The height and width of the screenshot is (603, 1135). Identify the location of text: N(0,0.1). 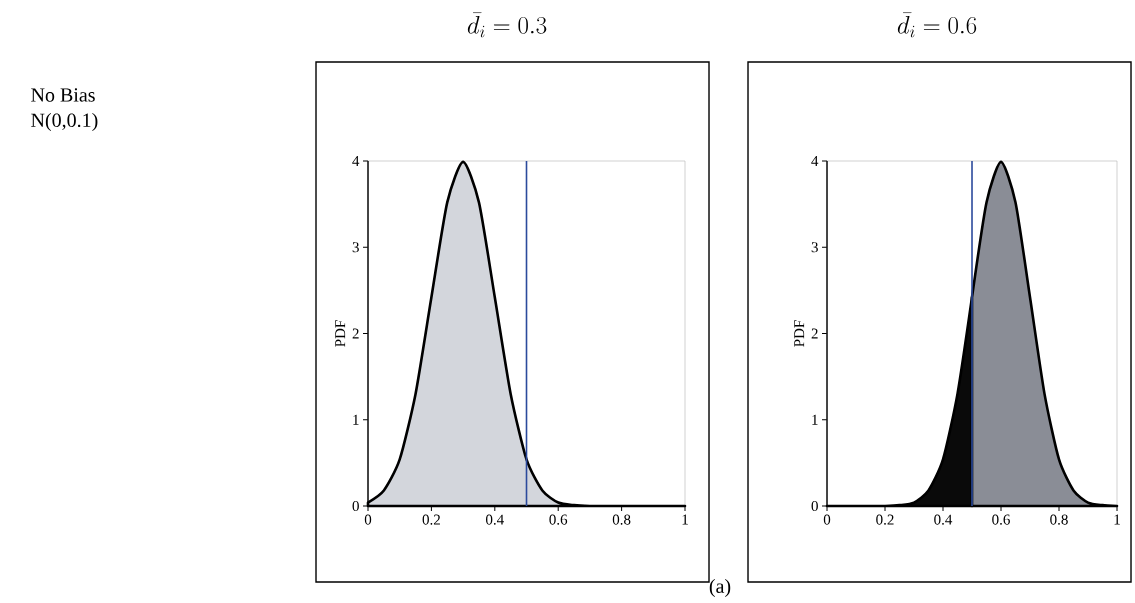
(64, 122).